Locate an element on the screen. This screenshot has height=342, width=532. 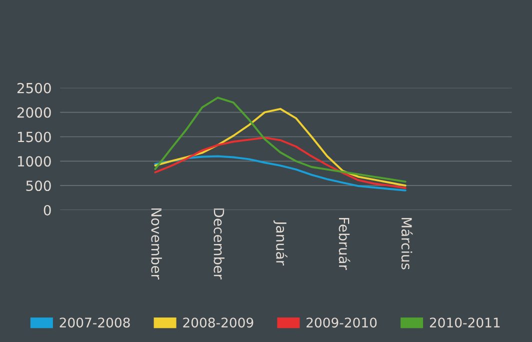
x-tick-label: Március is located at coordinates (407, 244).